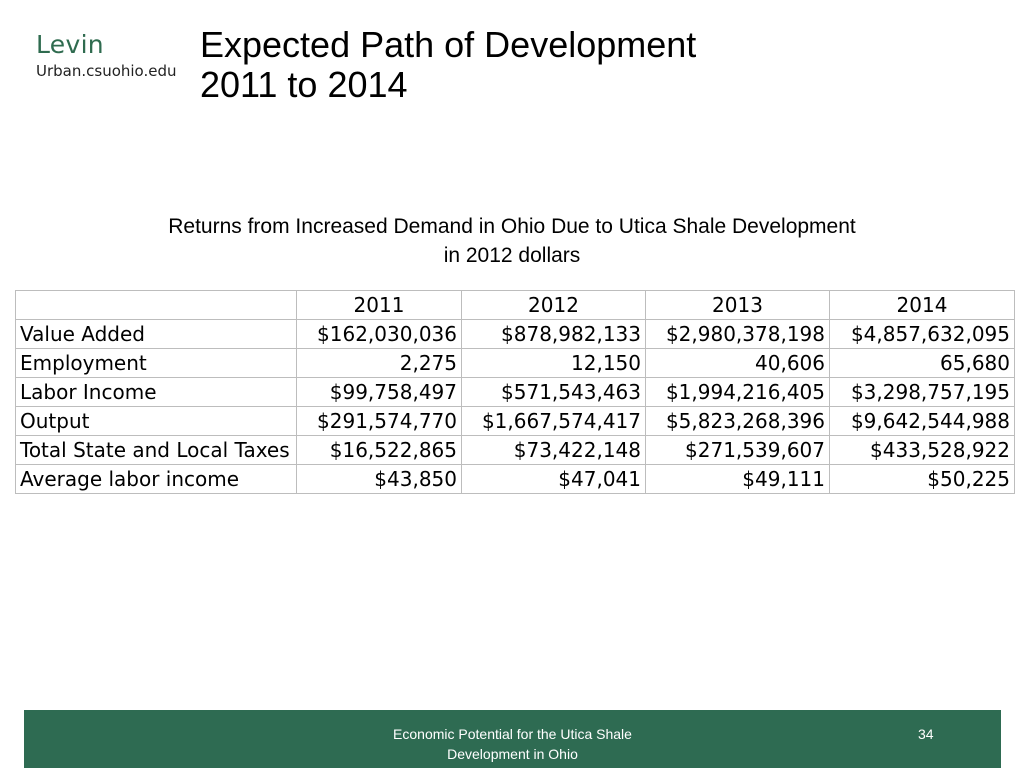  Describe the element at coordinates (553, 479) in the screenshot. I see `table-cell: $47,041` at that location.